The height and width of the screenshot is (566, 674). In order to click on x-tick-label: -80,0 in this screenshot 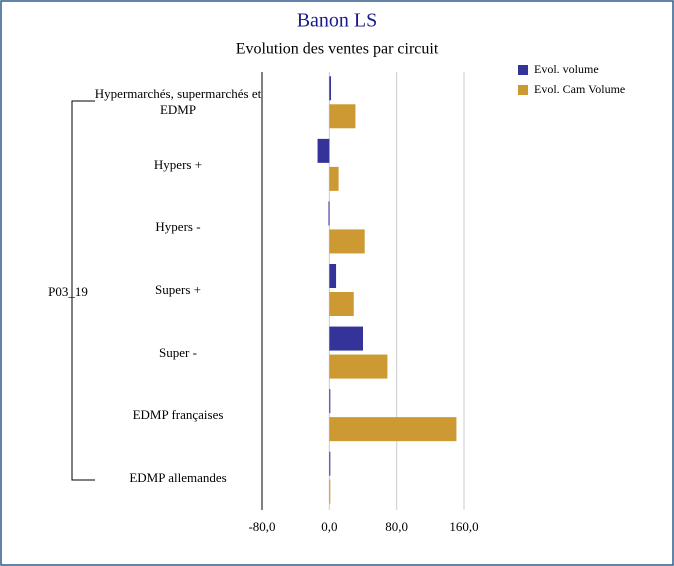, I will do `click(261, 526)`.